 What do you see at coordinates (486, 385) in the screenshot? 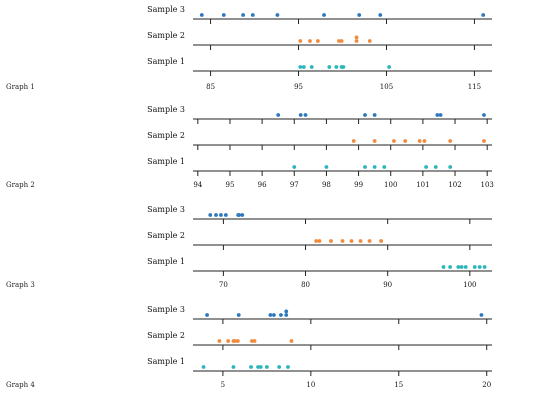
I see `x-tick-label: 20` at bounding box center [486, 385].